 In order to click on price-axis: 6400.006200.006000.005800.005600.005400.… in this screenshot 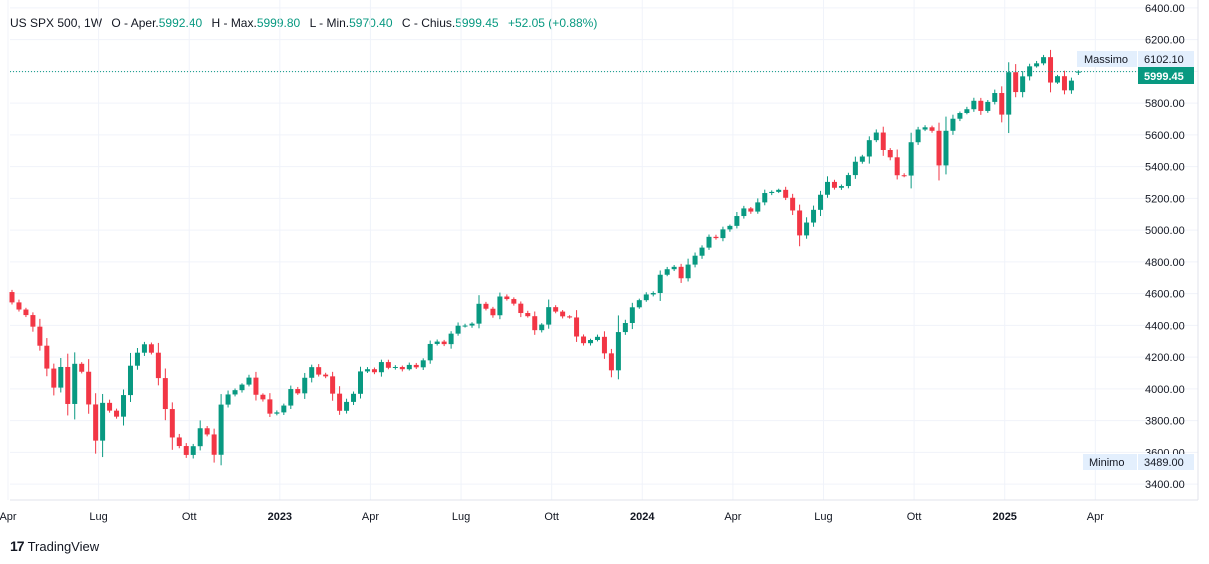, I will do `click(1165, 247)`.